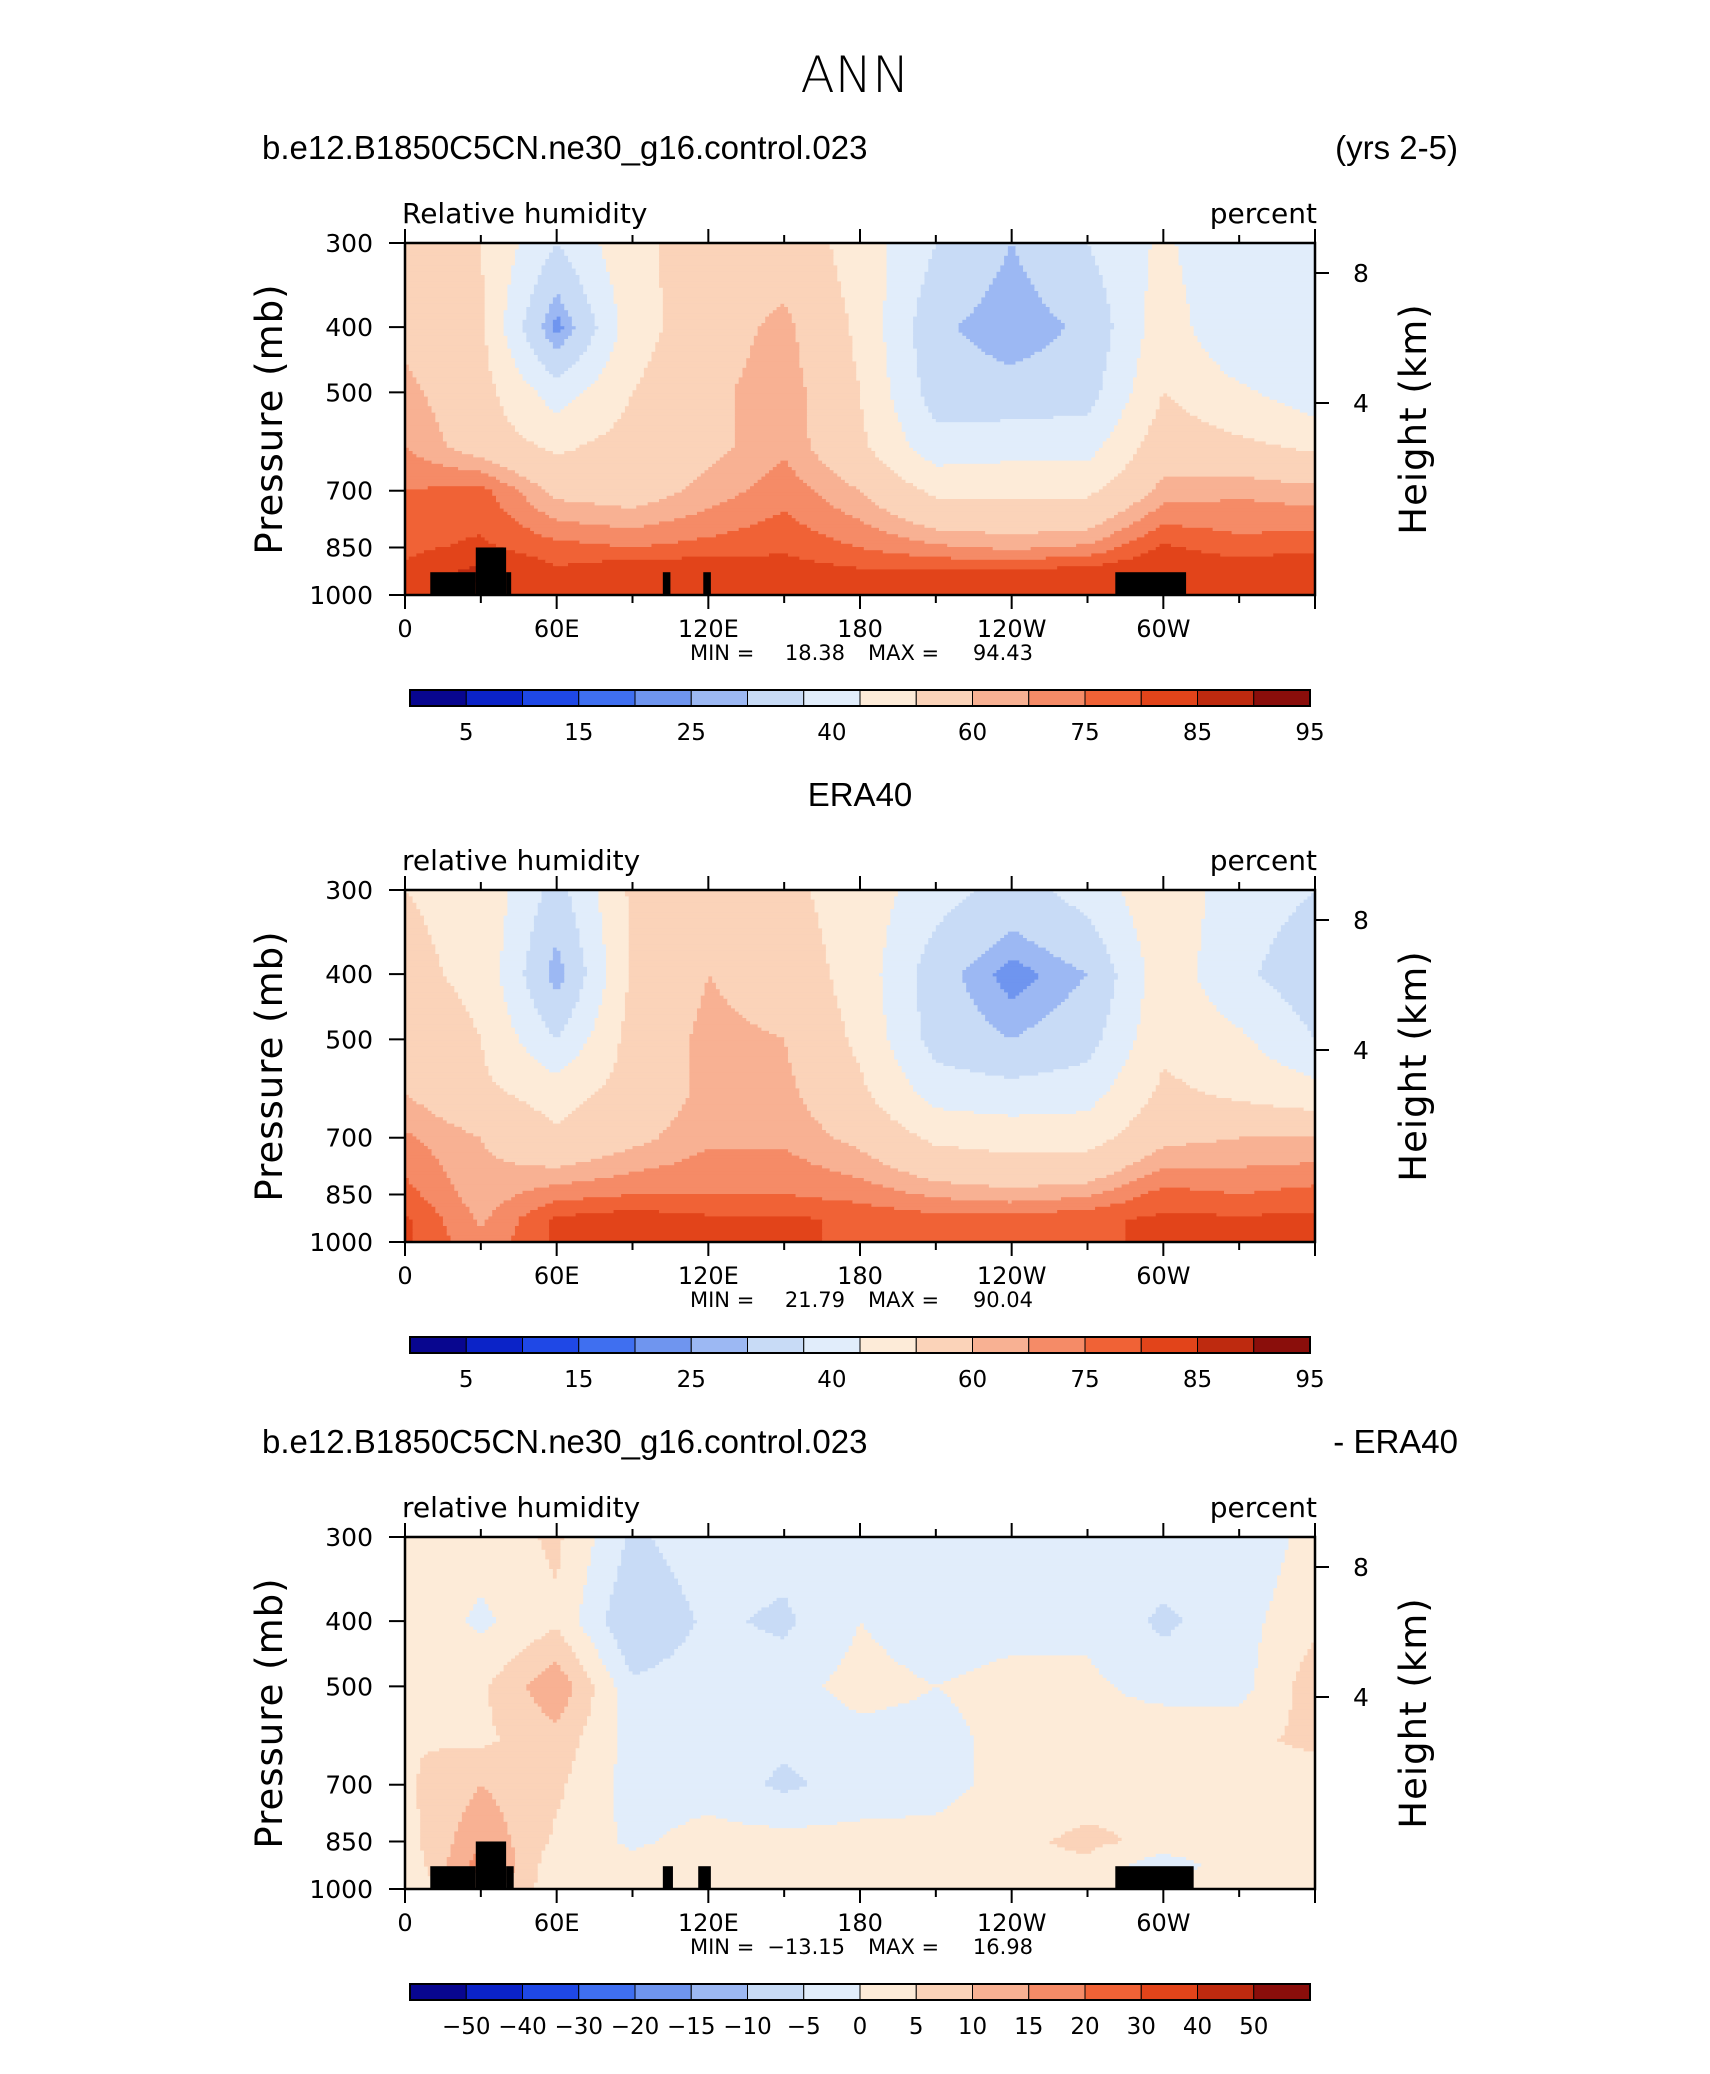 The image size is (1710, 2074). What do you see at coordinates (722, 1300) in the screenshot?
I see `min-label: MIN =` at bounding box center [722, 1300].